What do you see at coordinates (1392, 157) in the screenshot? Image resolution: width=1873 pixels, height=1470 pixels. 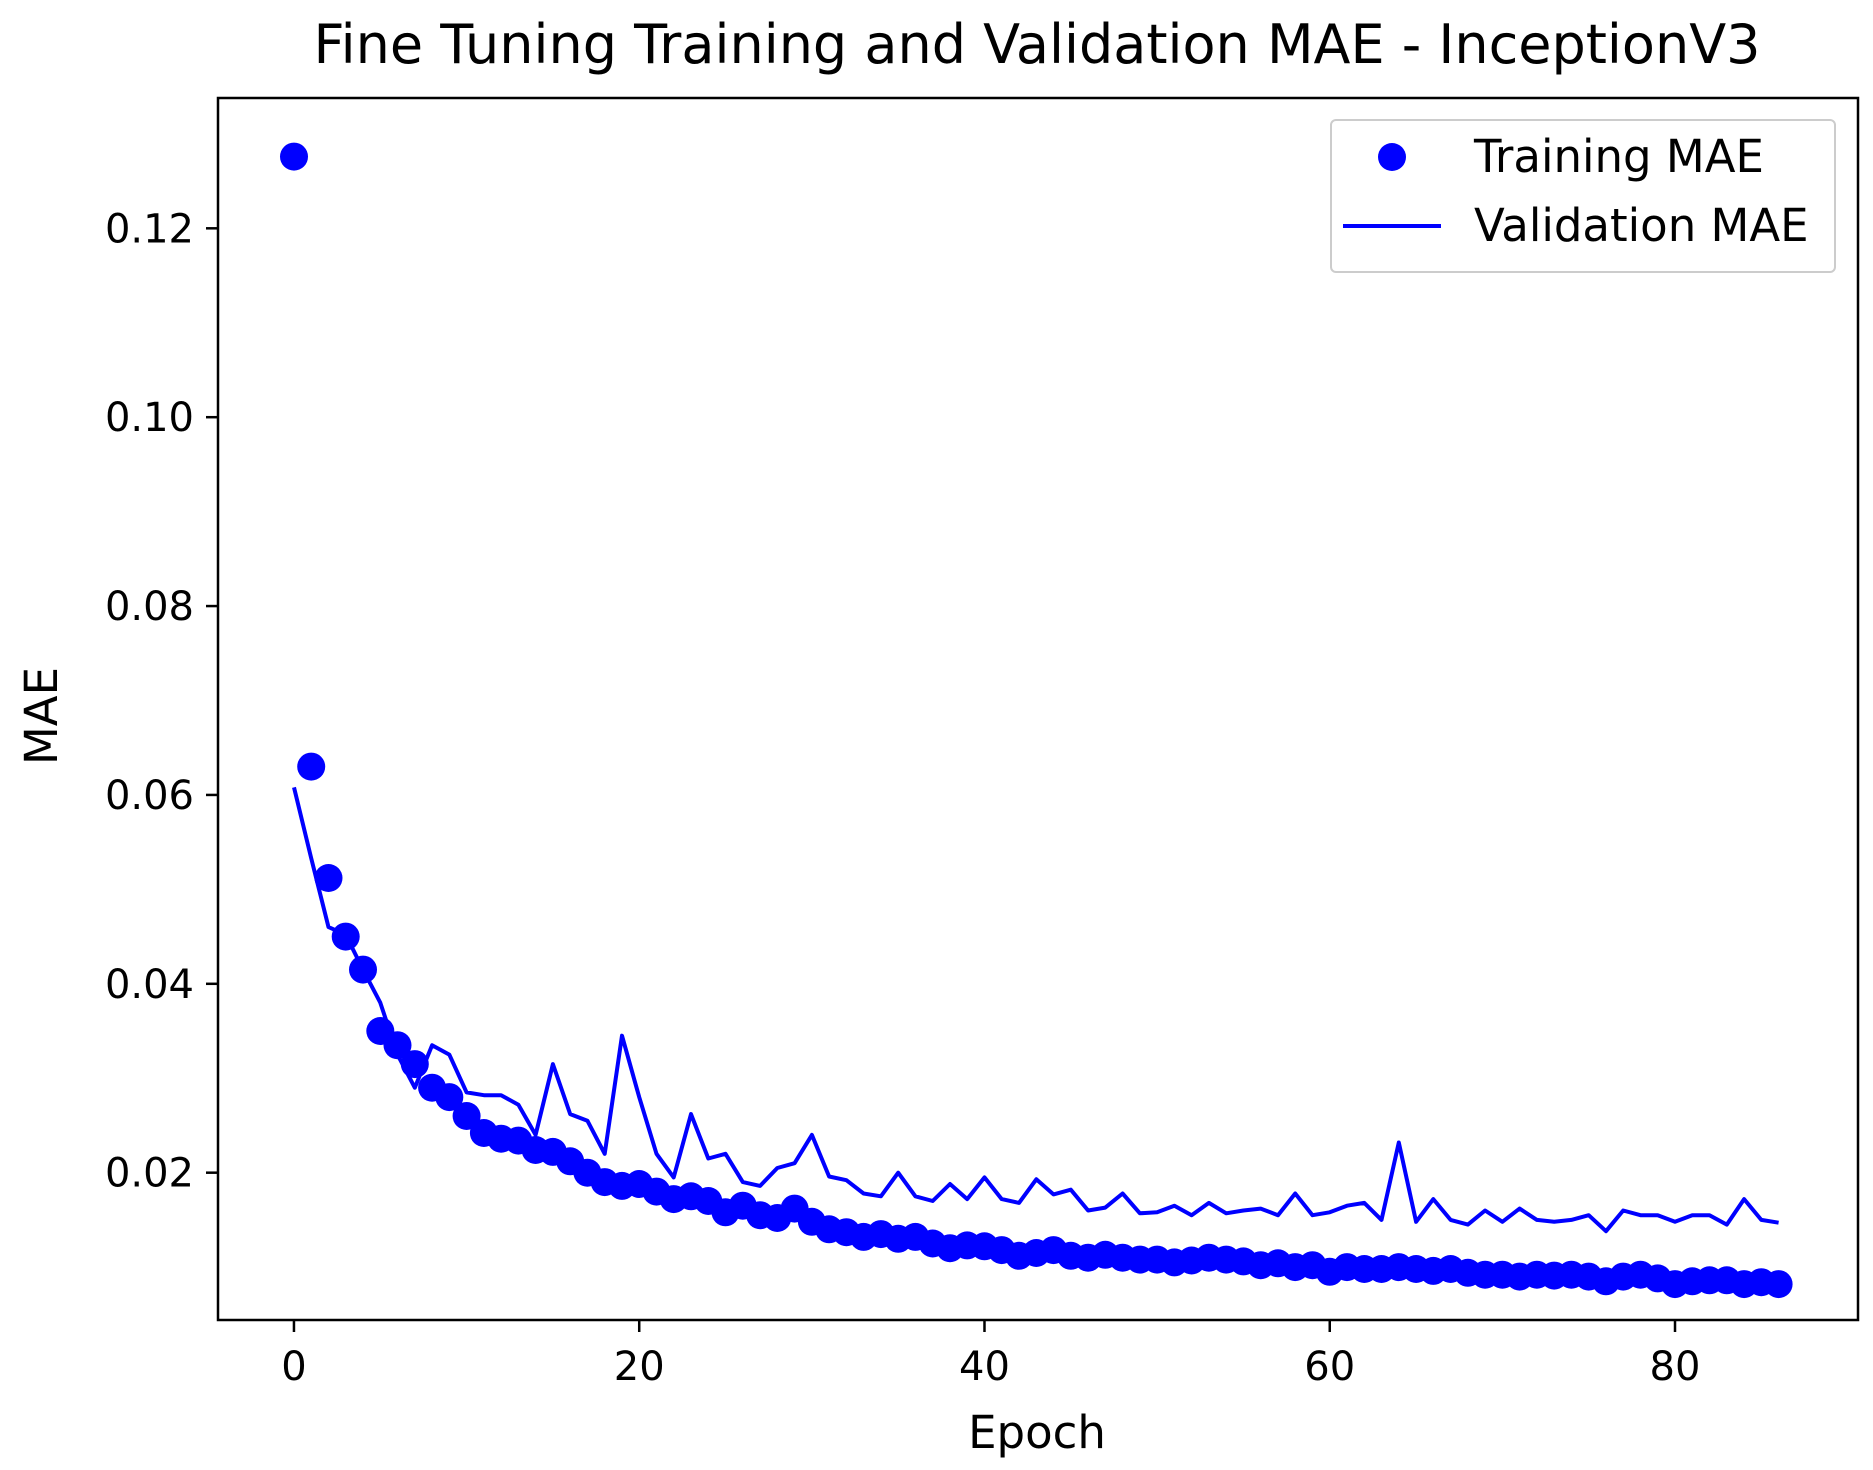 I see `legend-training-marker` at bounding box center [1392, 157].